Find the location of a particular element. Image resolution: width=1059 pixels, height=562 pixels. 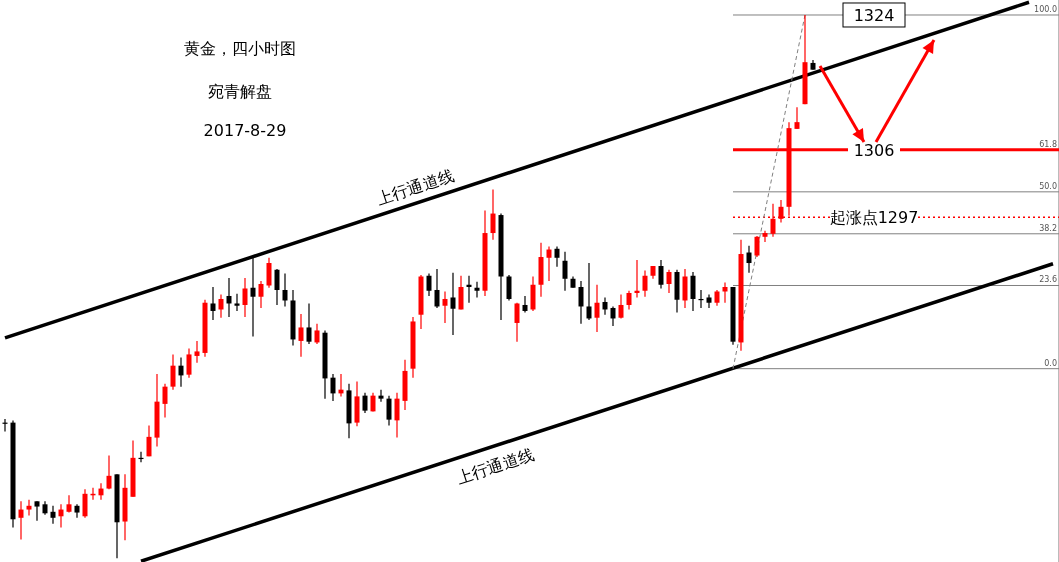

y-tick-label: 1306 is located at coordinates (874, 150).